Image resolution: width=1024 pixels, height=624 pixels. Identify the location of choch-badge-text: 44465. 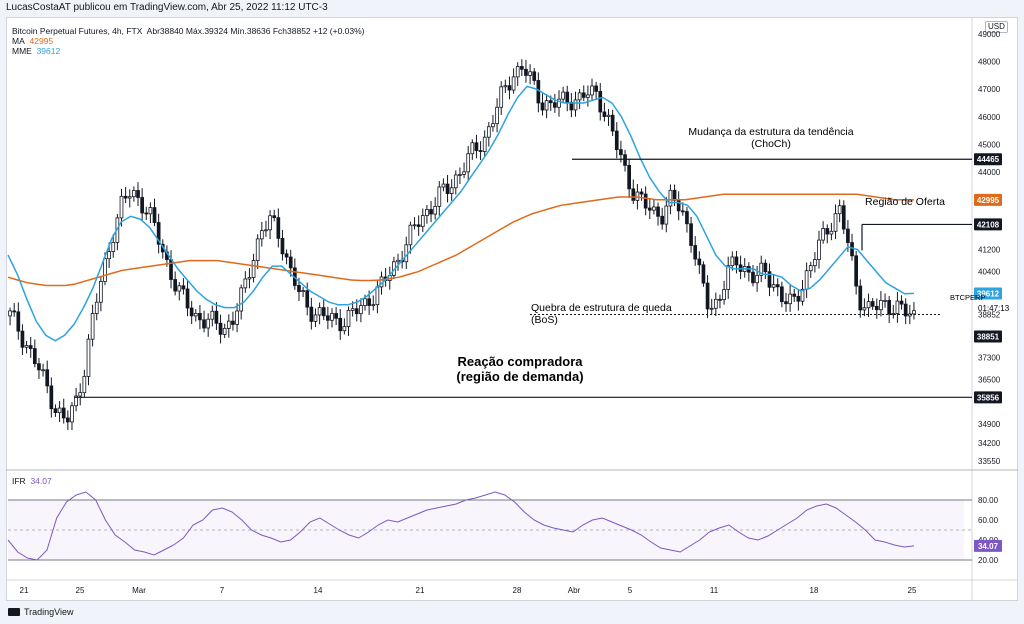
(988, 159).